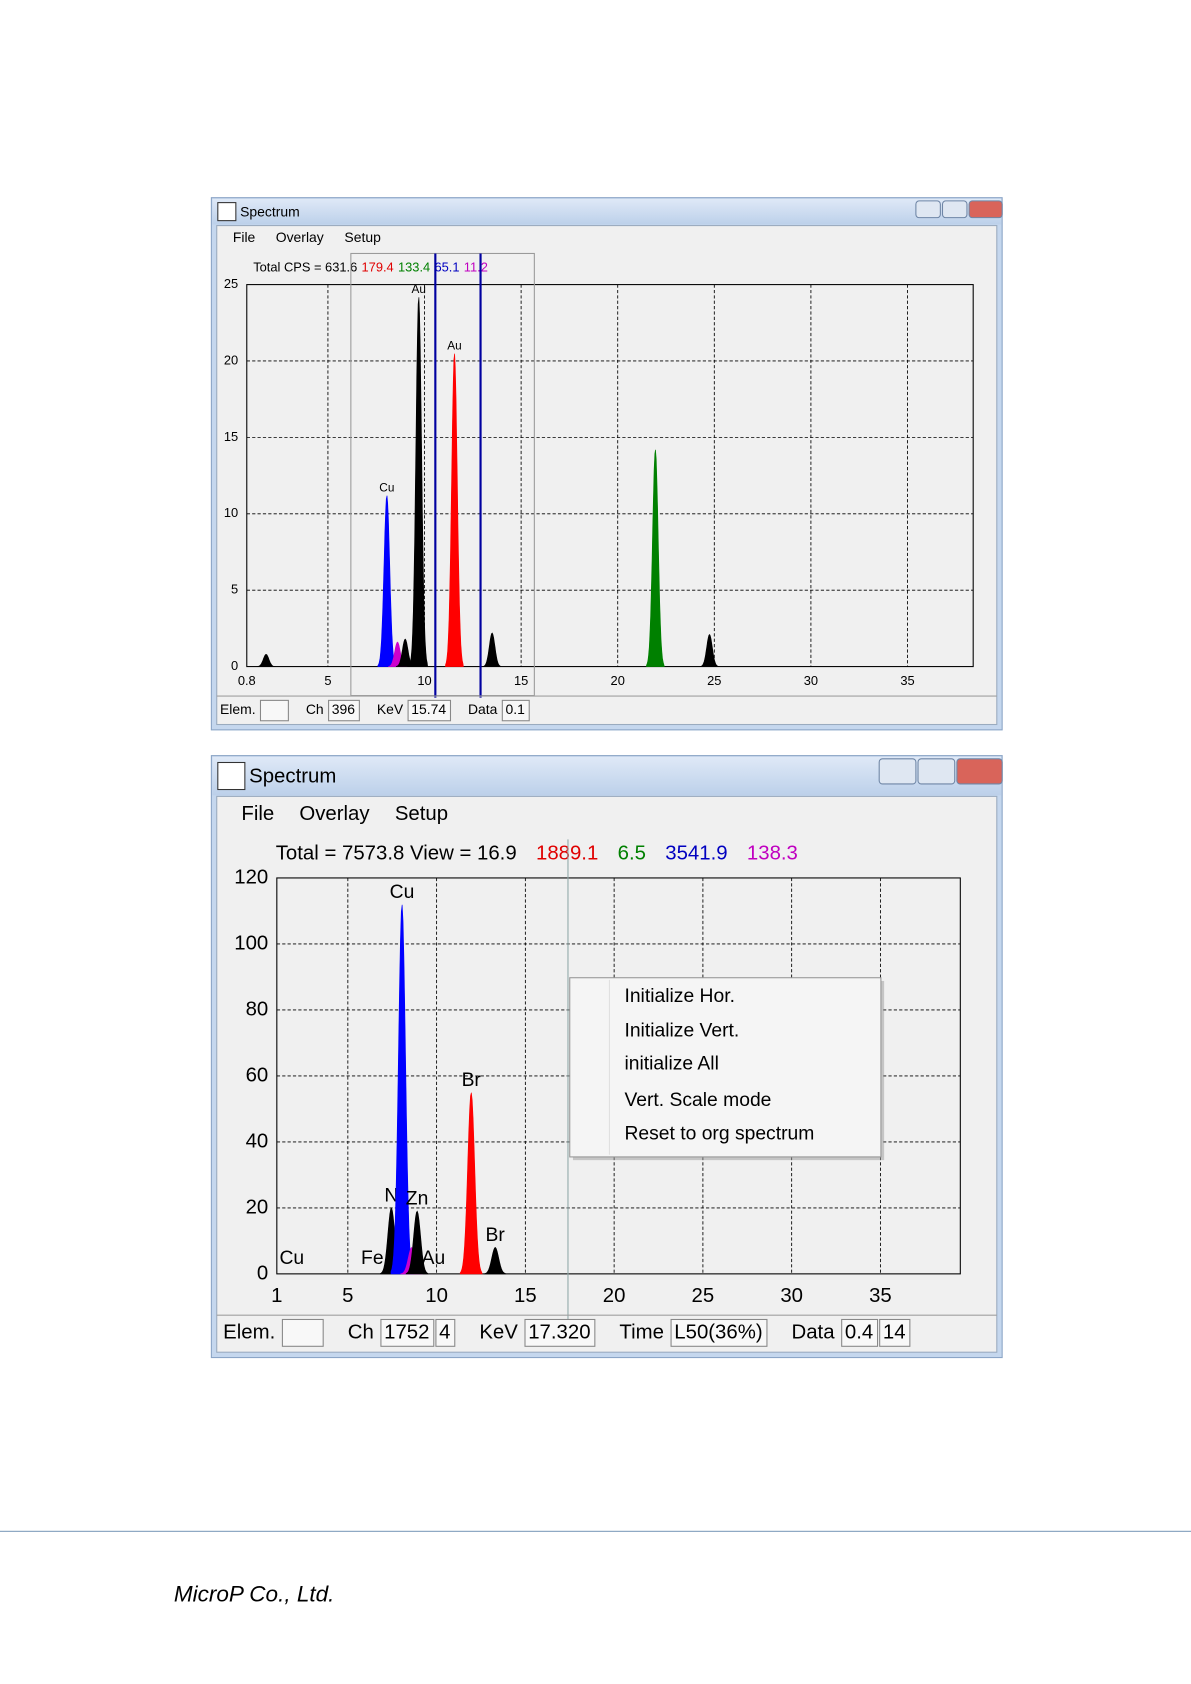 The height and width of the screenshot is (1684, 1191). I want to click on status-label: Time, so click(641, 1332).